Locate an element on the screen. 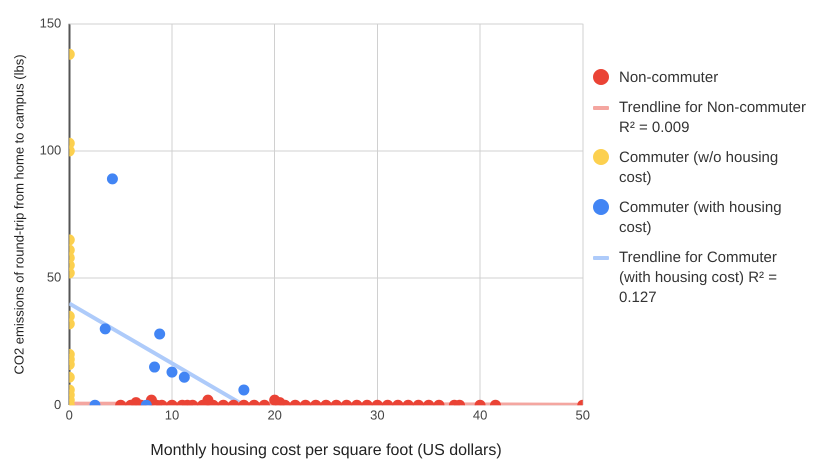  legend-label: Trendline for Non-commuter R² = 0.009 is located at coordinates (713, 118).